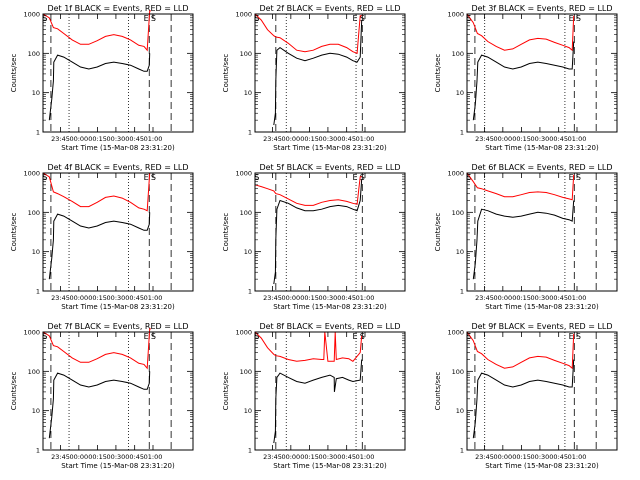  What do you see at coordinates (329, 326) in the screenshot?
I see `chart-title: Det 8f BLACK = Events, RED = LLD` at bounding box center [329, 326].